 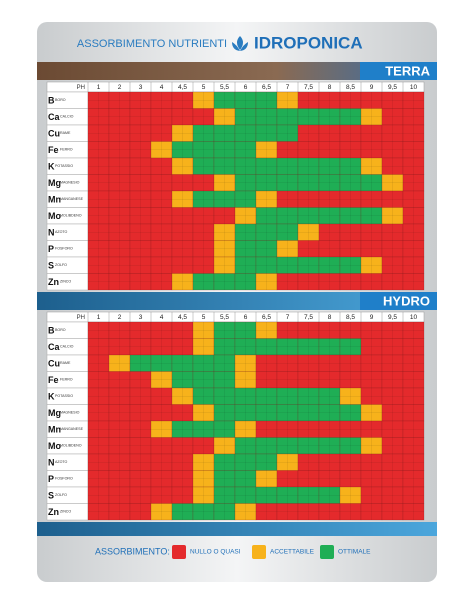 I want to click on element-symbol: P, so click(x=51, y=249).